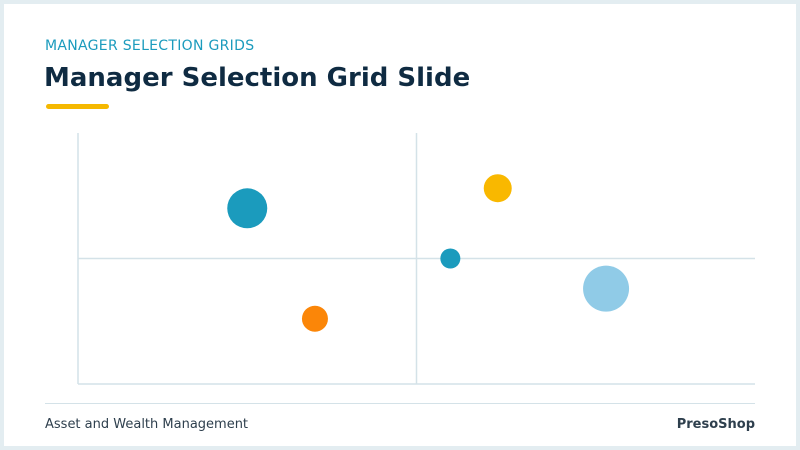 This screenshot has width=800, height=450. What do you see at coordinates (77, 106) in the screenshot?
I see `title-accent-bar` at bounding box center [77, 106].